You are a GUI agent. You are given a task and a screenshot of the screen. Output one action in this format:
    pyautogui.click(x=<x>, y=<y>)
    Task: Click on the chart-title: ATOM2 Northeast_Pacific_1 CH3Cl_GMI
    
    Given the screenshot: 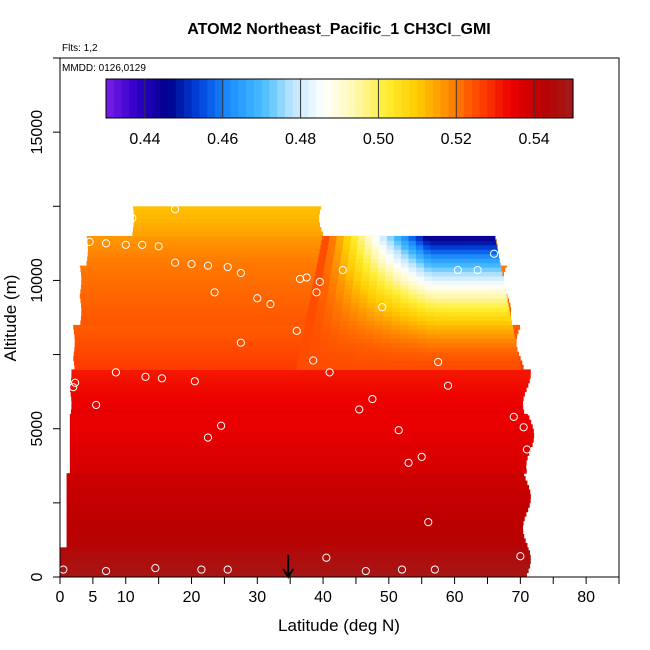 What is the action you would take?
    pyautogui.click(x=339, y=29)
    